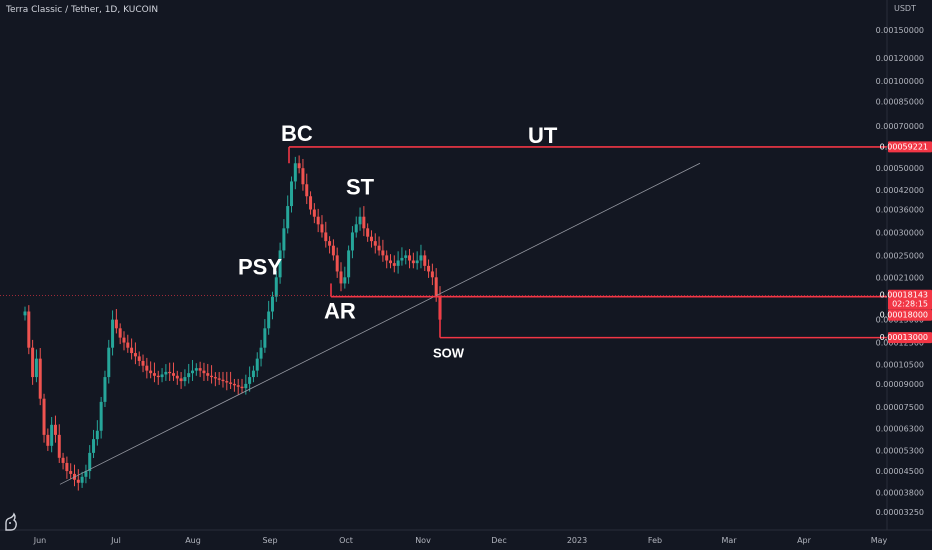 Image resolution: width=932 pixels, height=550 pixels. What do you see at coordinates (260, 267) in the screenshot?
I see `annotation-psy: PSY` at bounding box center [260, 267].